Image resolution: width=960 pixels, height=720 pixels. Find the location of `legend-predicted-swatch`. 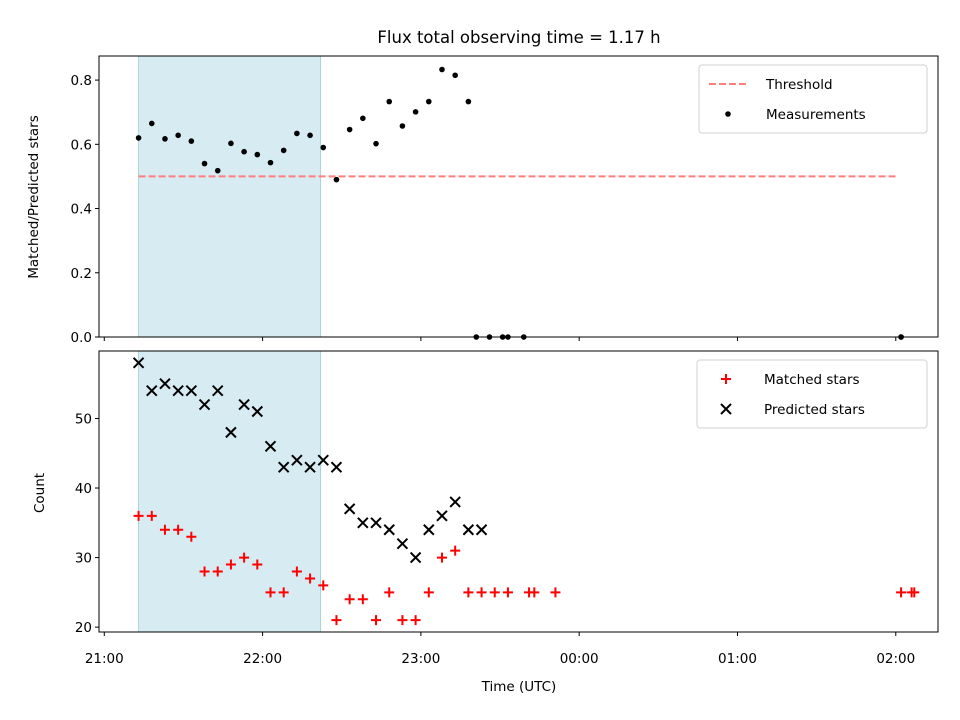

legend-predicted-swatch is located at coordinates (726, 409).